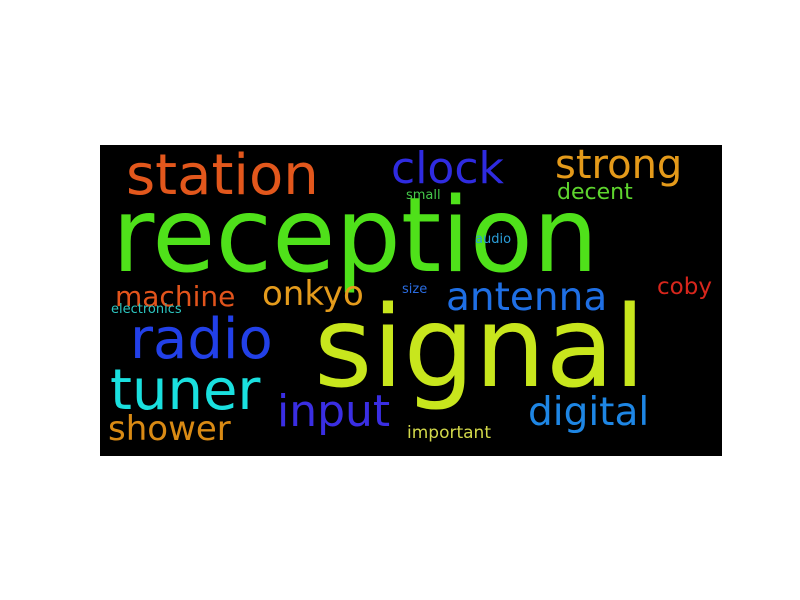  I want to click on word-radio: radio, so click(201, 339).